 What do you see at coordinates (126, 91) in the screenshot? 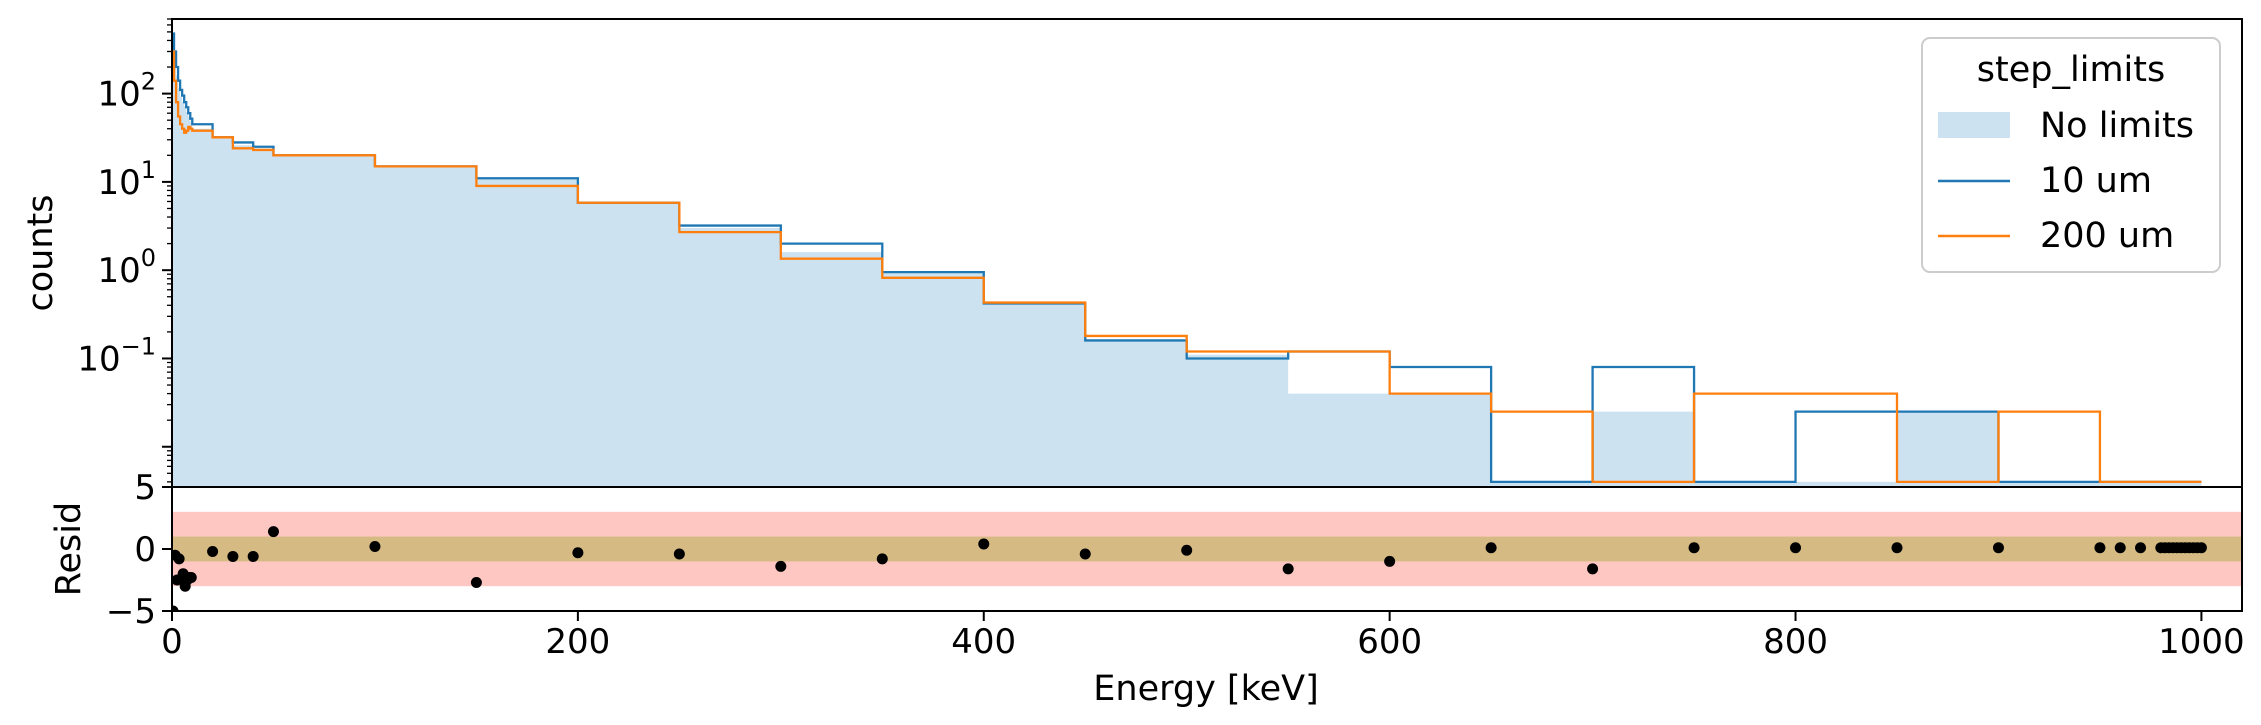
I see `y-tick-label: 10²` at bounding box center [126, 91].